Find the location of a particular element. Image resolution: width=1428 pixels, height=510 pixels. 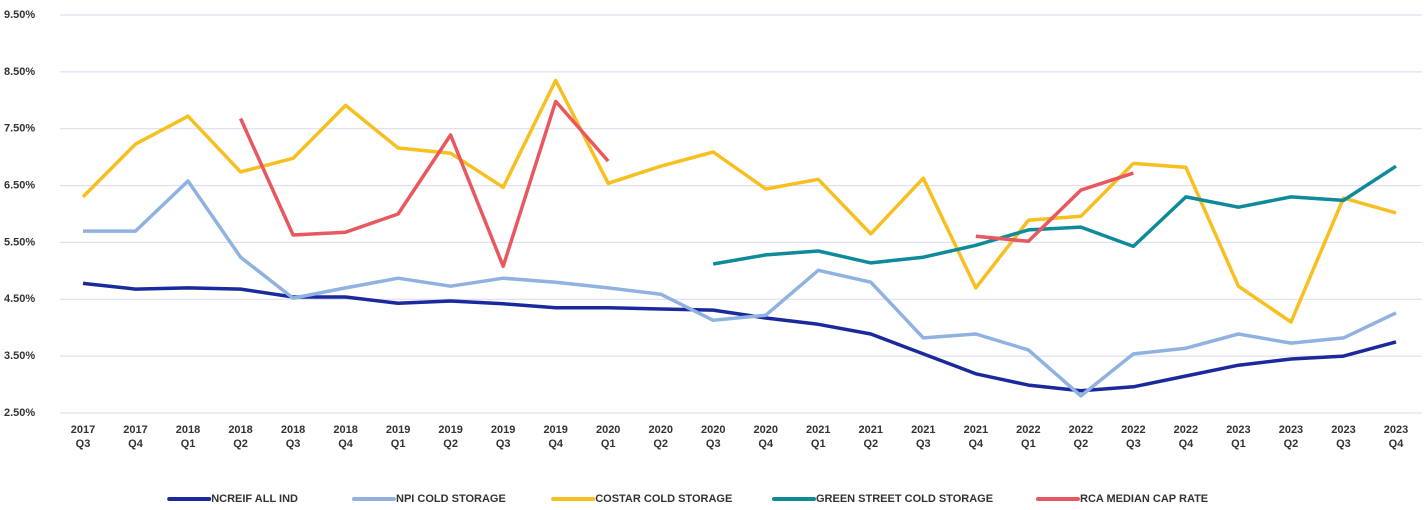

legend-label: COSTAR COLD STORAGE is located at coordinates (663, 499).